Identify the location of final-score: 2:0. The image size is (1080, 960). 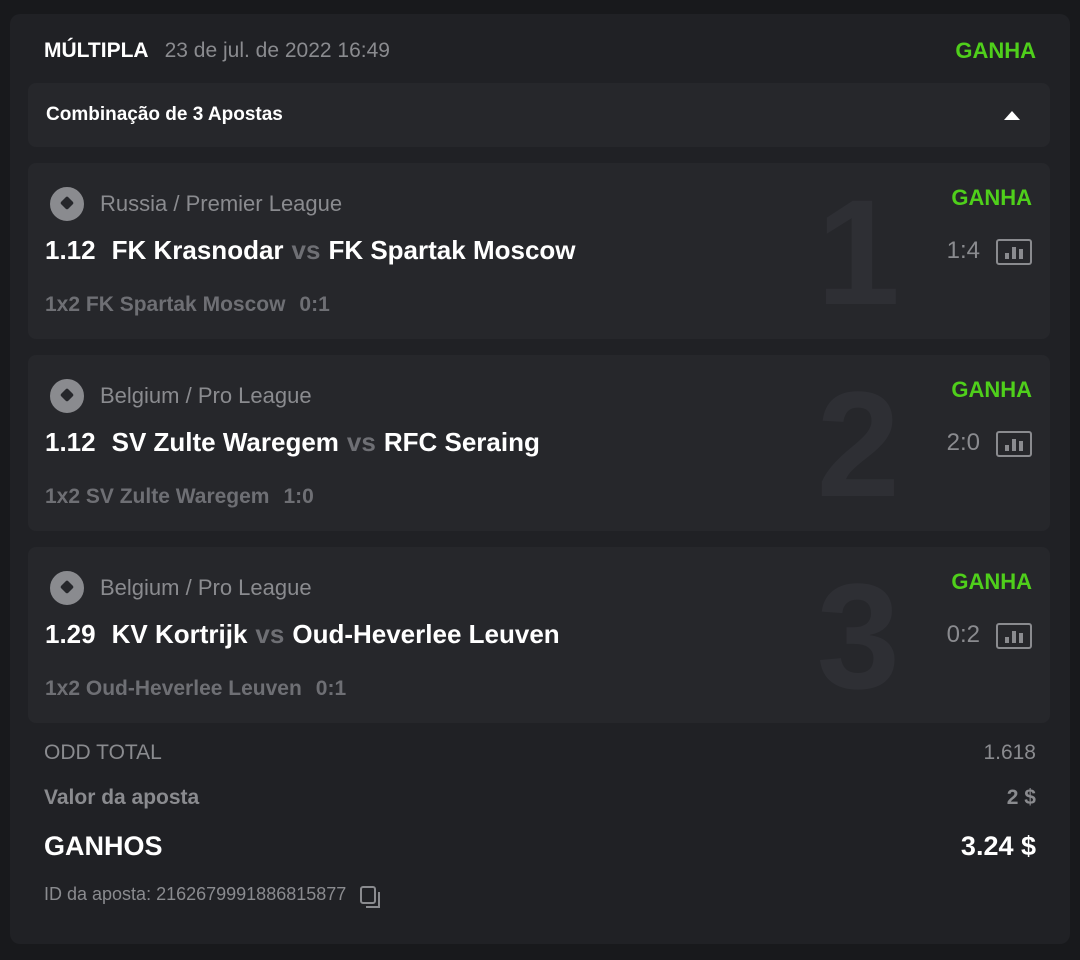
(963, 442).